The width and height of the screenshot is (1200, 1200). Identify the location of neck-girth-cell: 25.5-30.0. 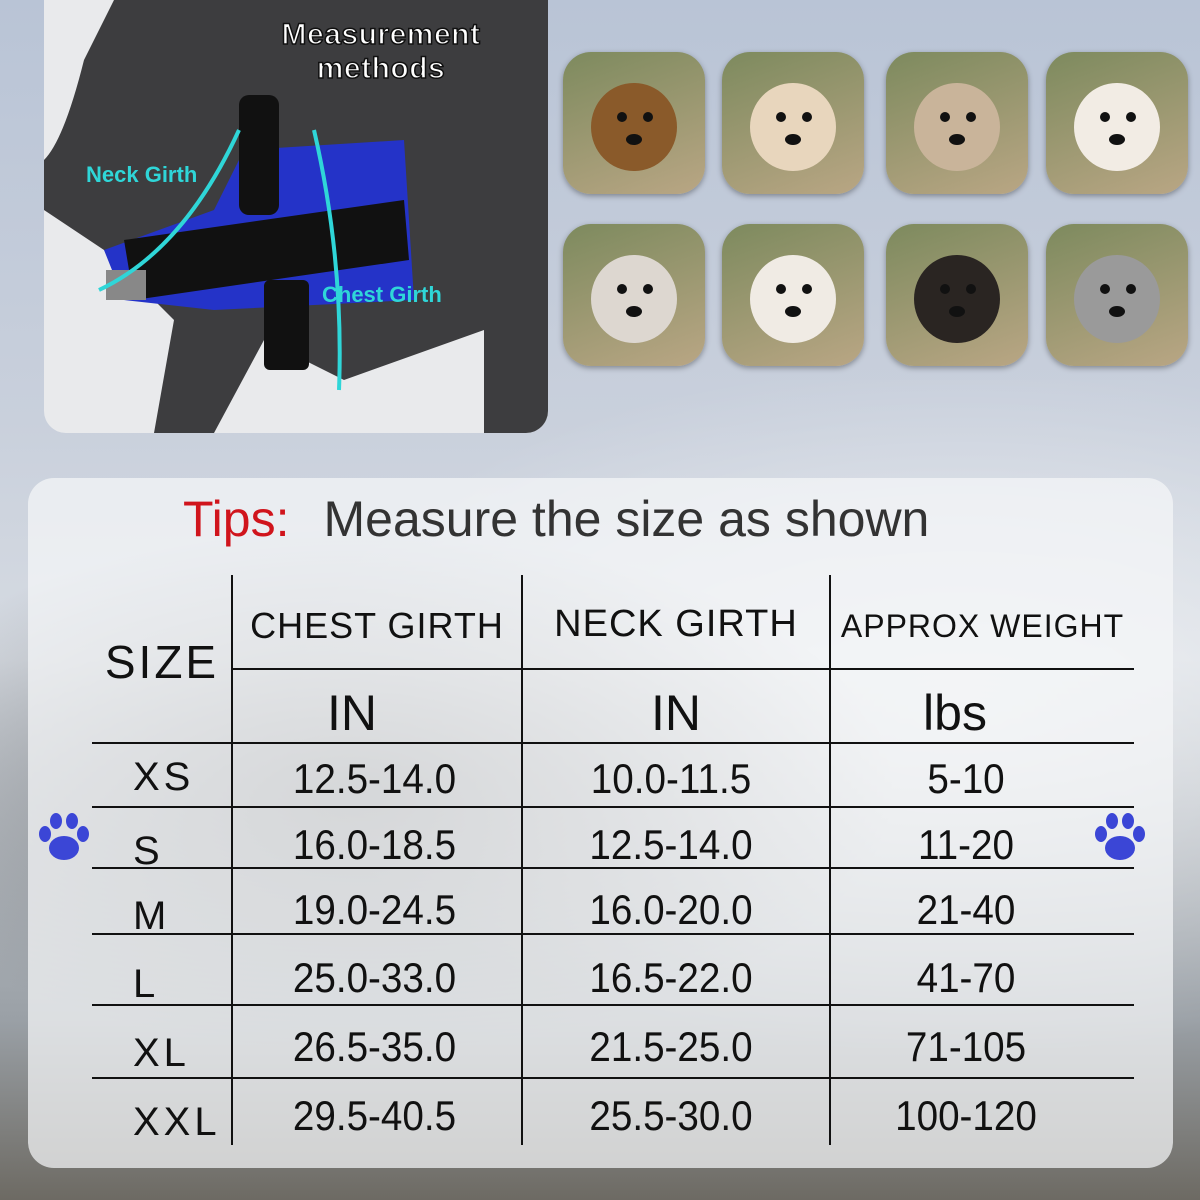
(671, 1115).